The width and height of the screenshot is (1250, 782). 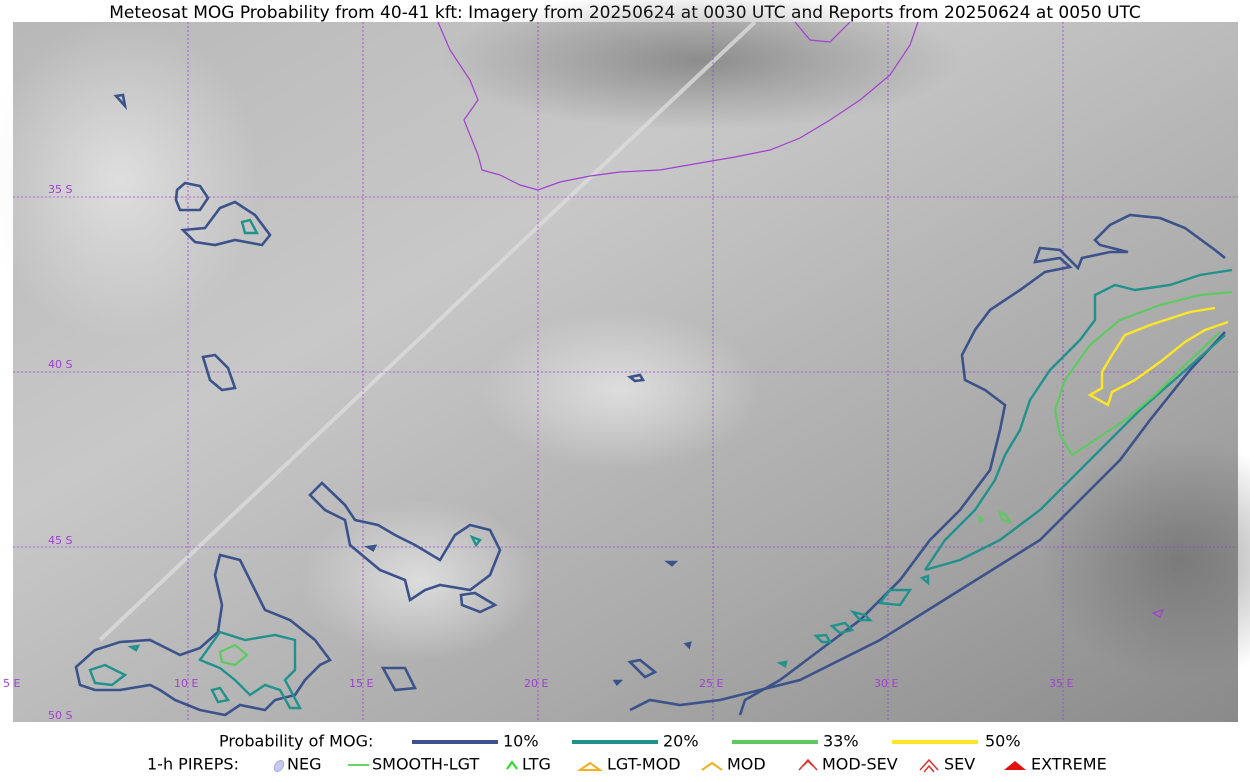 What do you see at coordinates (304, 764) in the screenshot?
I see `legend-item: NEG` at bounding box center [304, 764].